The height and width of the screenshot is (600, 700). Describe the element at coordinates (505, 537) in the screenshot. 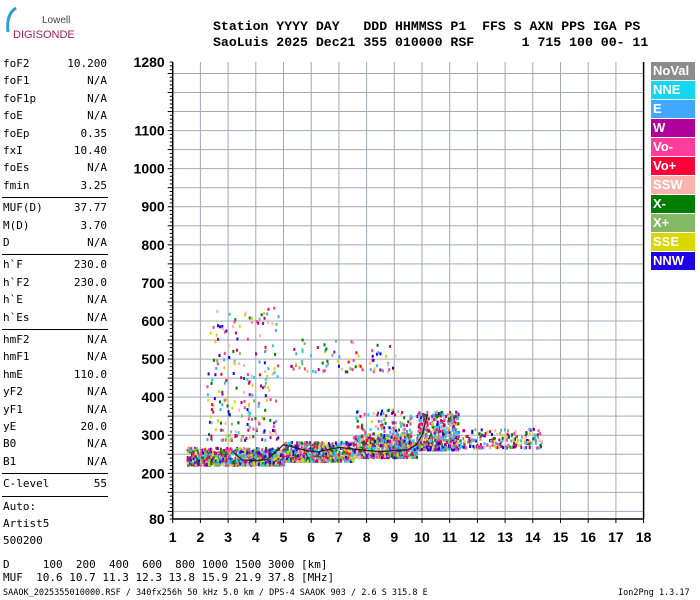

I see `x-tick-label: 13` at that location.